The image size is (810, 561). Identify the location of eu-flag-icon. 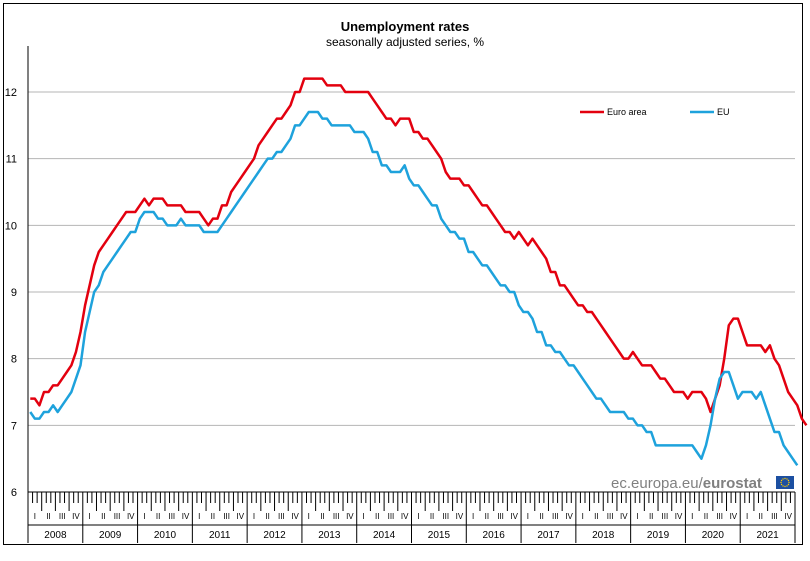
(785, 482).